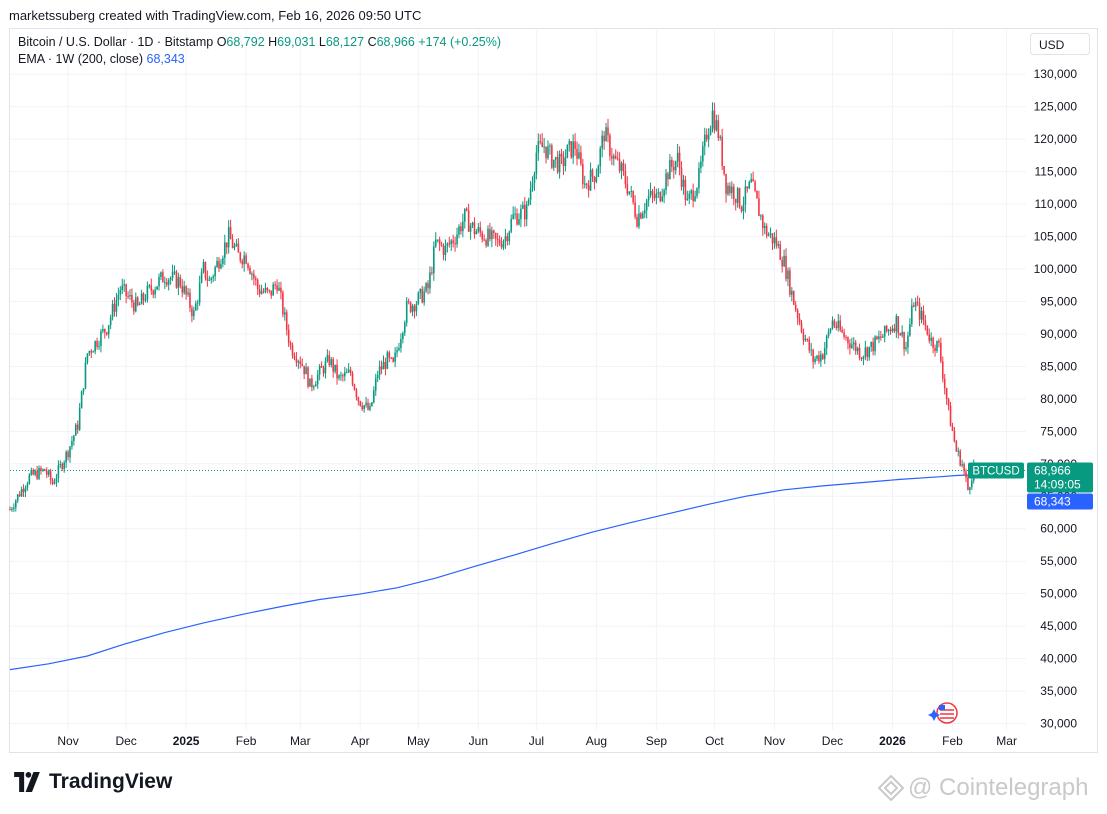  I want to click on change-value: +174 (+0.25%), so click(460, 42).